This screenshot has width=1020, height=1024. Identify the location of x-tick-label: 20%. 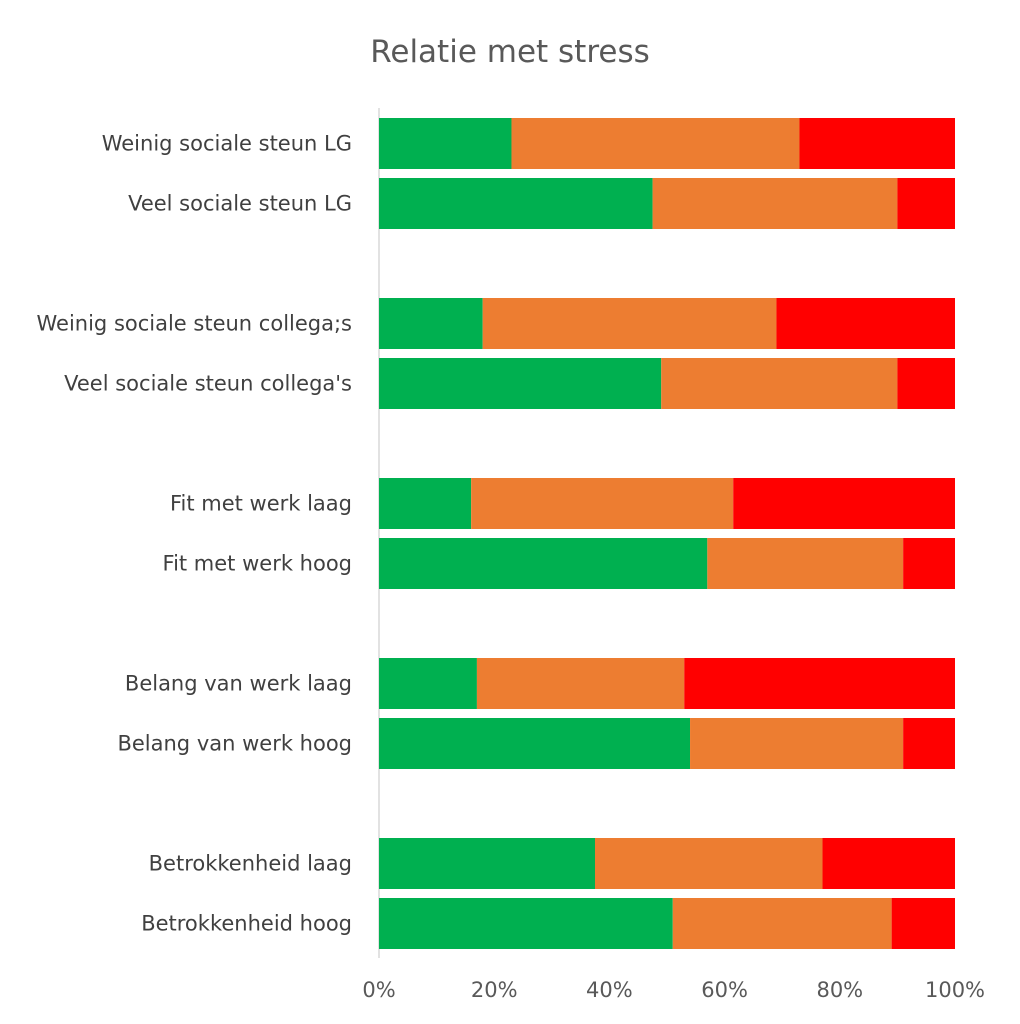
(494, 990).